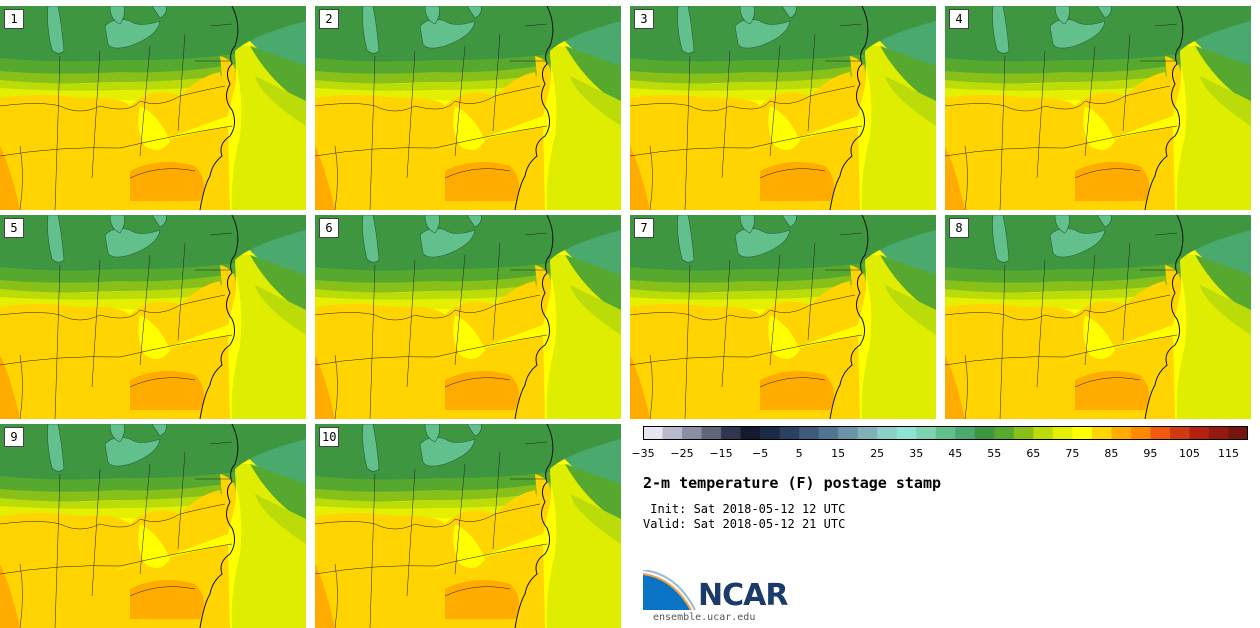  I want to click on ncar-logo-icon, so click(669, 590).